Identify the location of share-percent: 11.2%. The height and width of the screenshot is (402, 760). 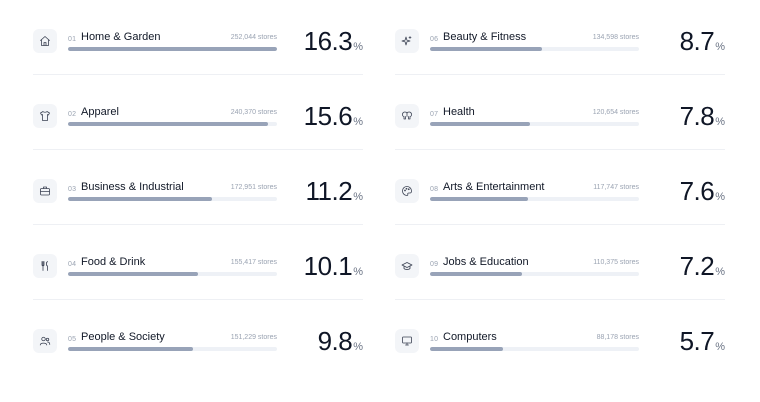
(334, 191).